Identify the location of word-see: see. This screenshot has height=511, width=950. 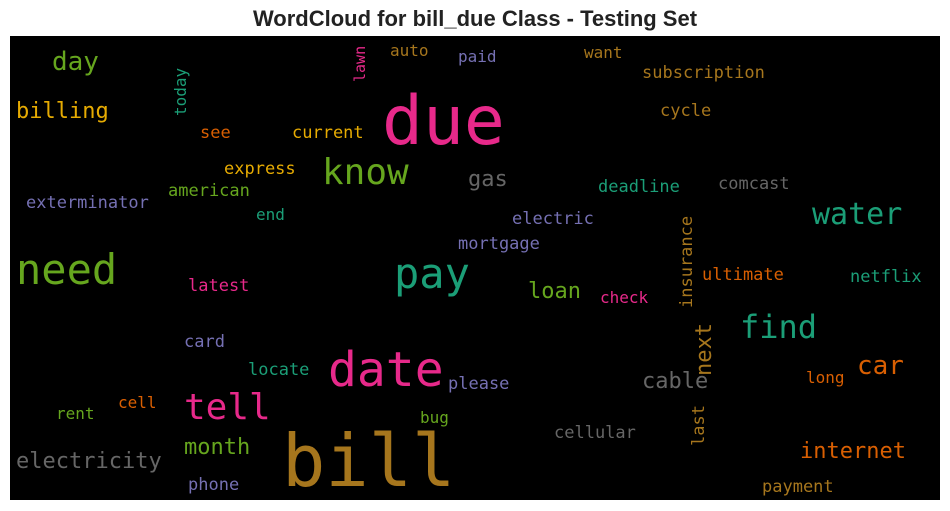
(215, 133).